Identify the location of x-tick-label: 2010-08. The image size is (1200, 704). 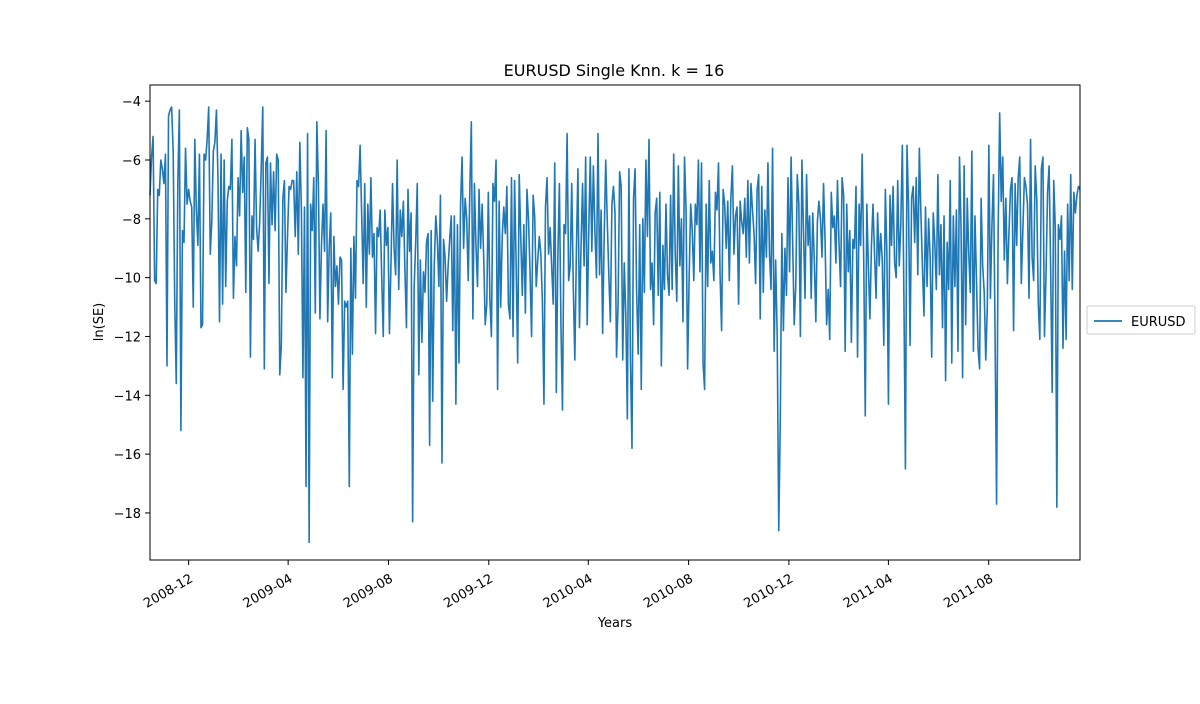
(668, 591).